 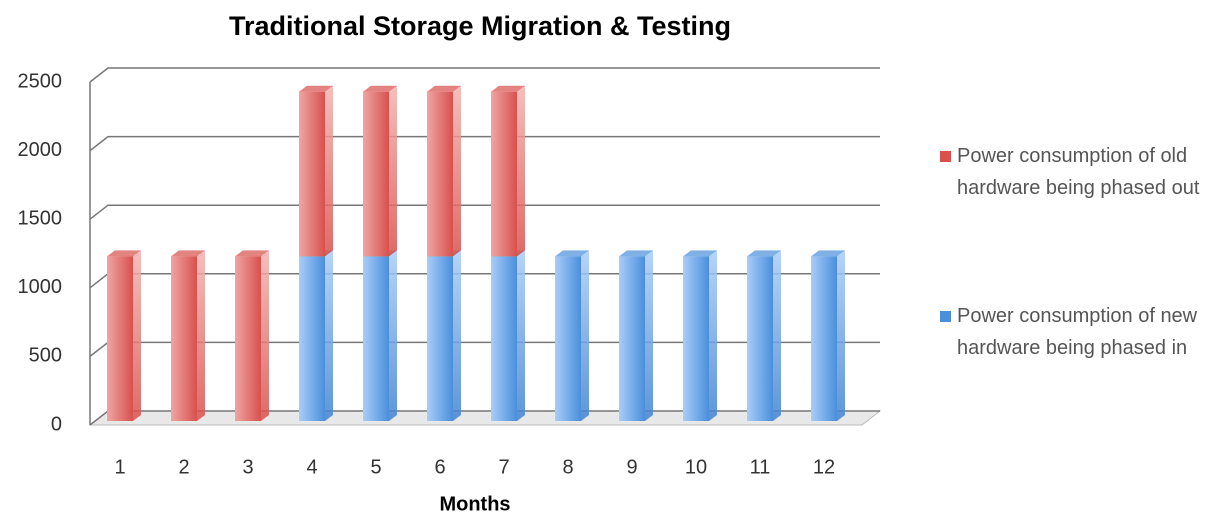 I want to click on x-tick-label: 3, so click(x=247, y=467).